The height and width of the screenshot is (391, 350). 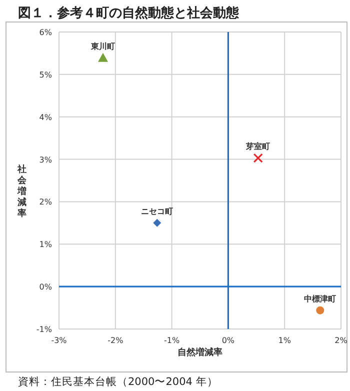 I want to click on y-tick-label: -1%, so click(x=44, y=329).